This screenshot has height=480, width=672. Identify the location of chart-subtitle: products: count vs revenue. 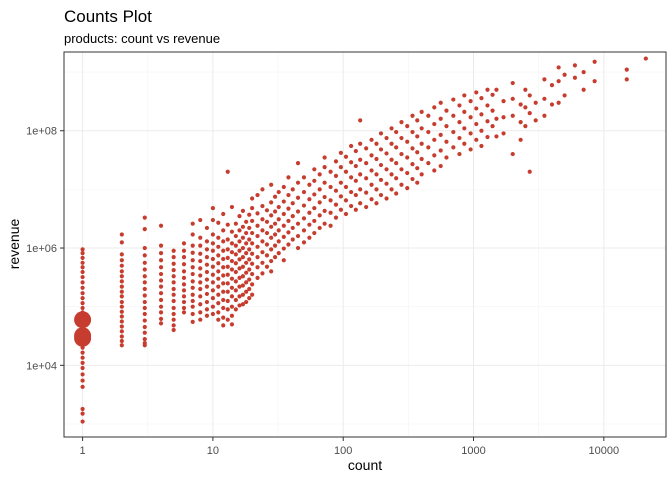
(142, 38).